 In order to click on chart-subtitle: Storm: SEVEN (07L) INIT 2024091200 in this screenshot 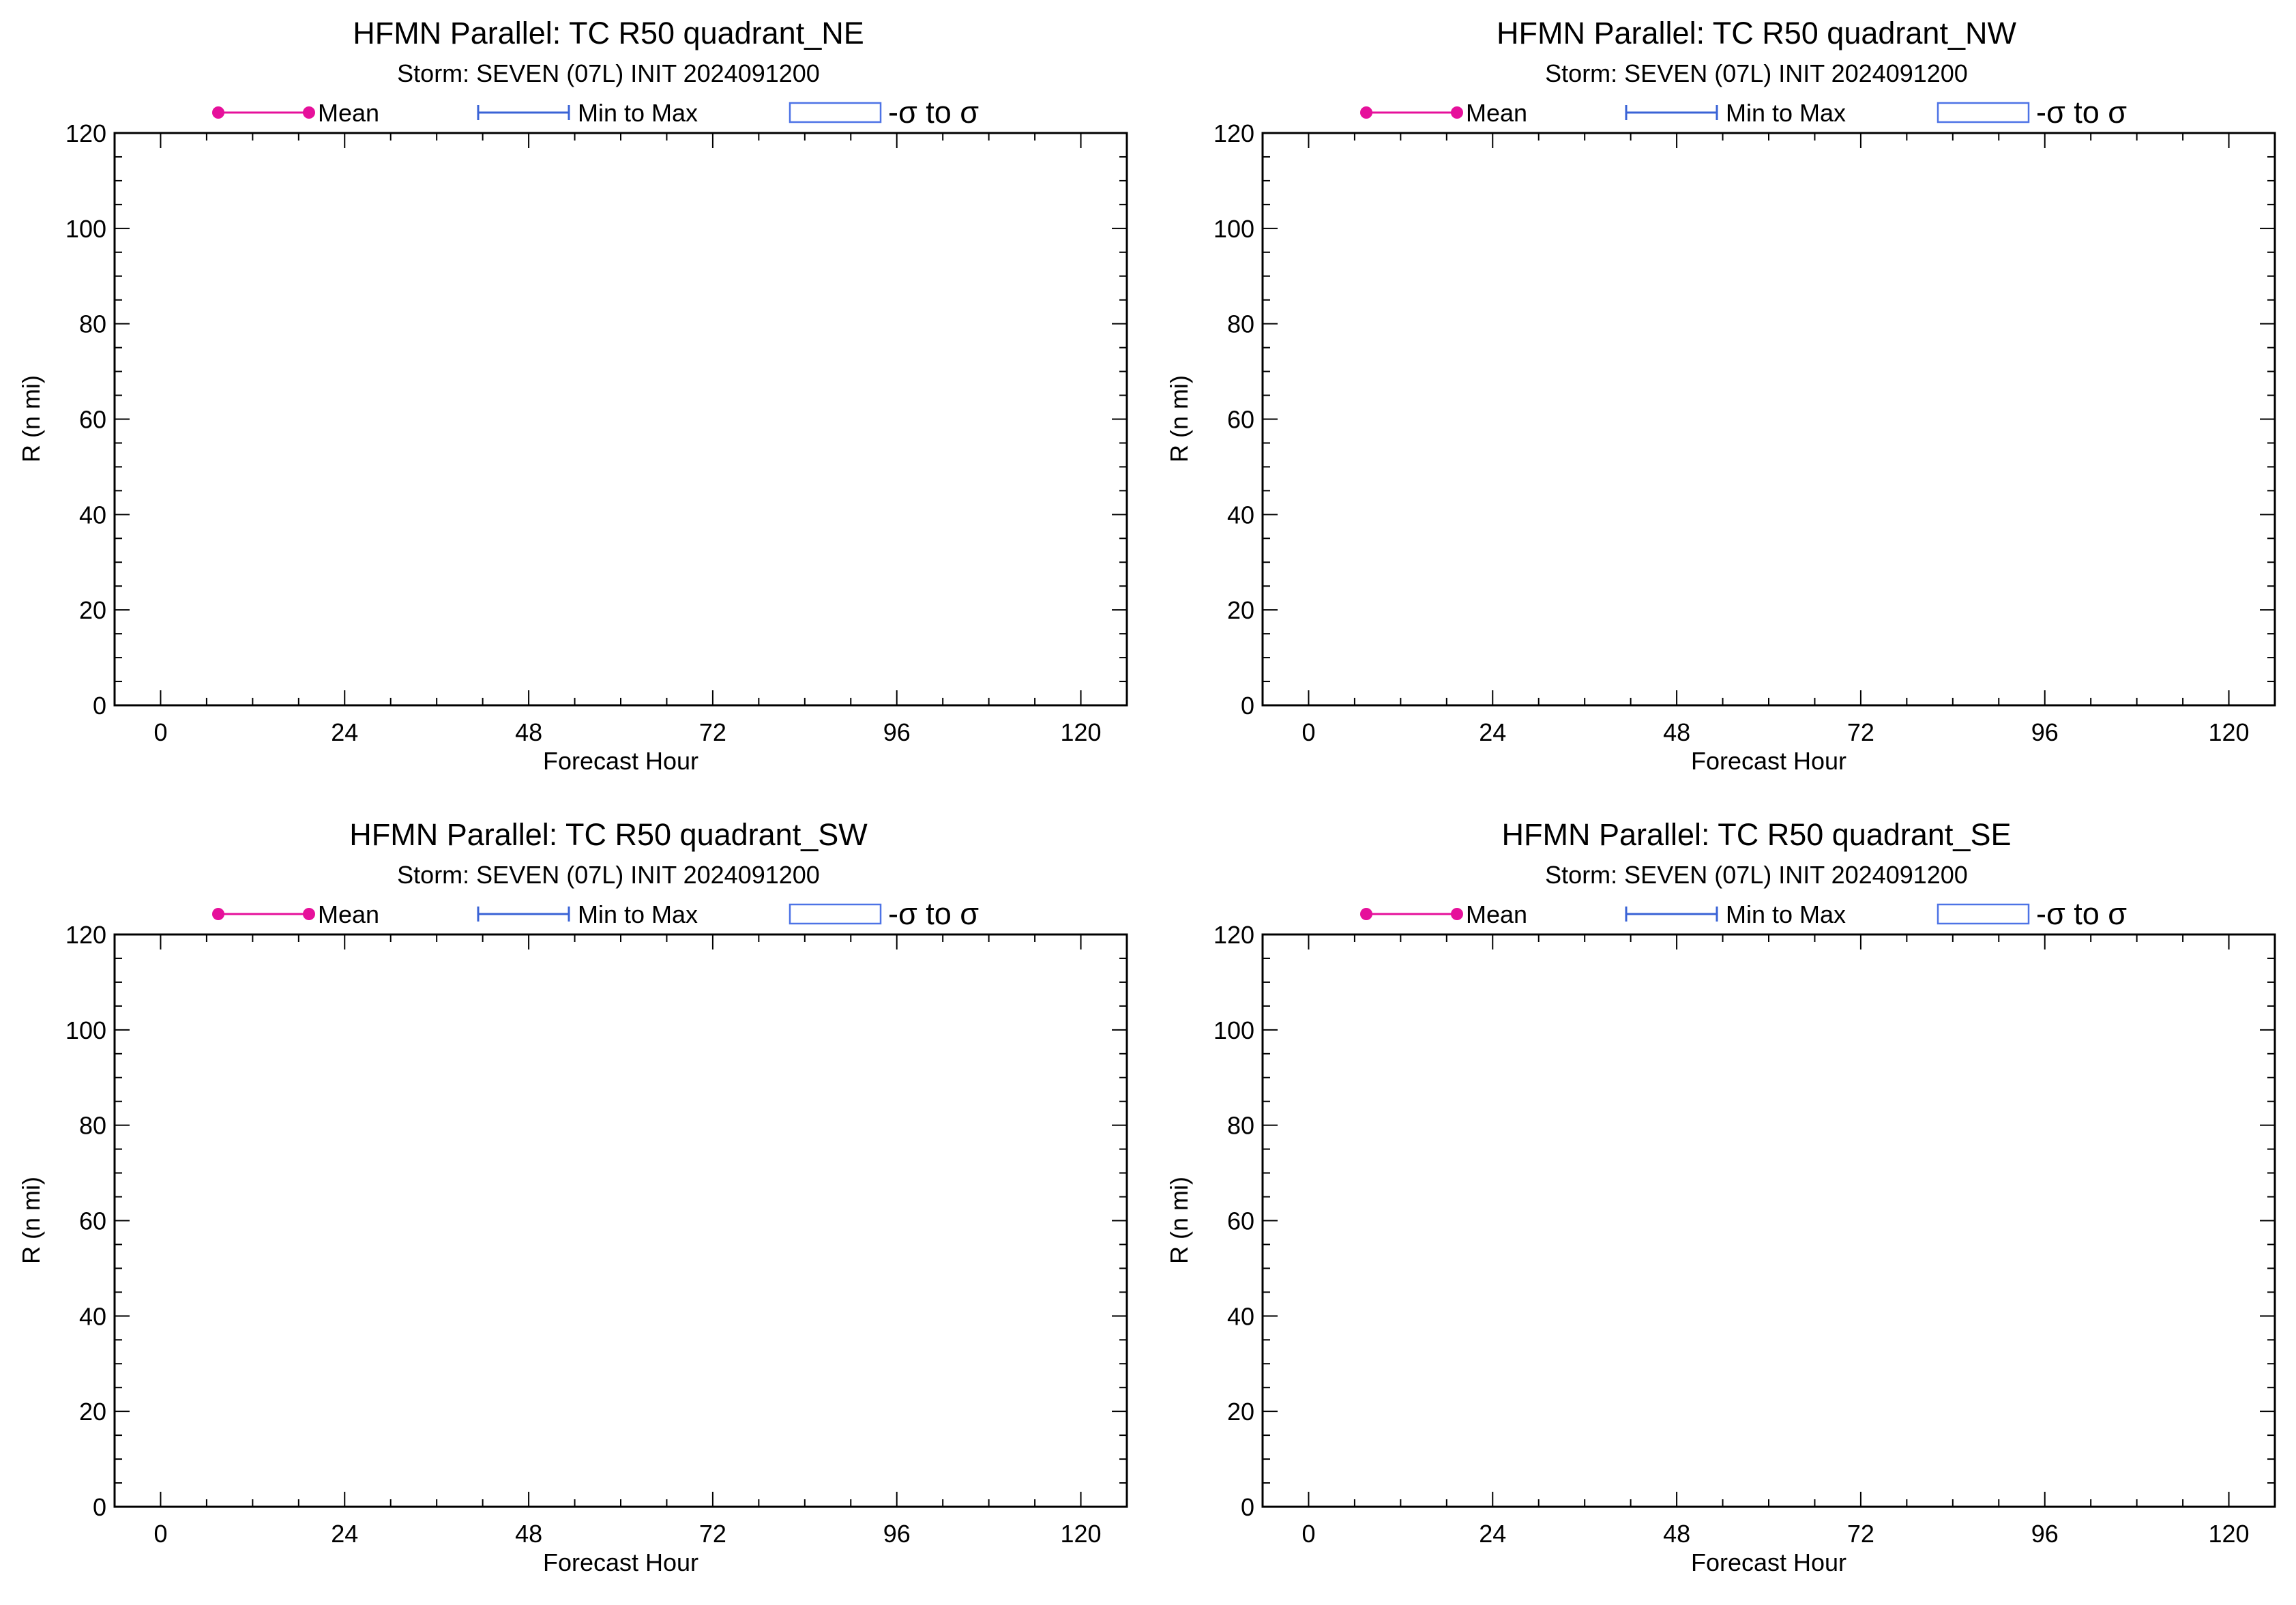, I will do `click(1757, 73)`.